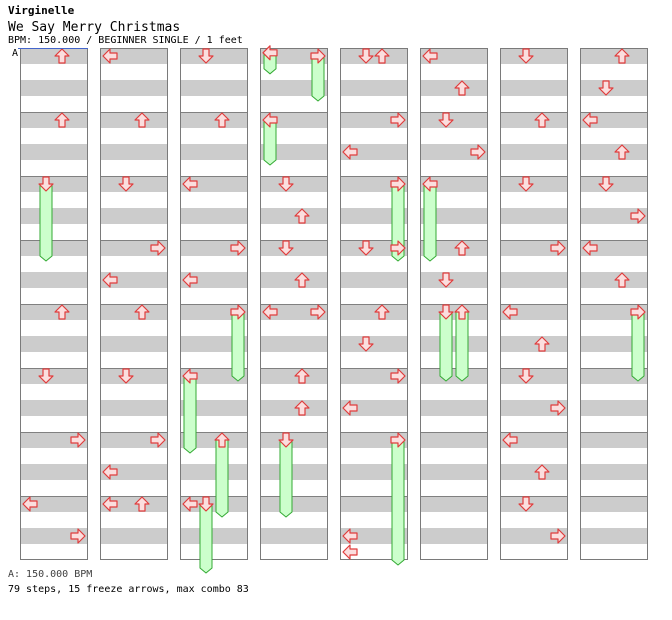 The image size is (672, 620). I want to click on song-title: We Say Merry Christmas, so click(94, 27).